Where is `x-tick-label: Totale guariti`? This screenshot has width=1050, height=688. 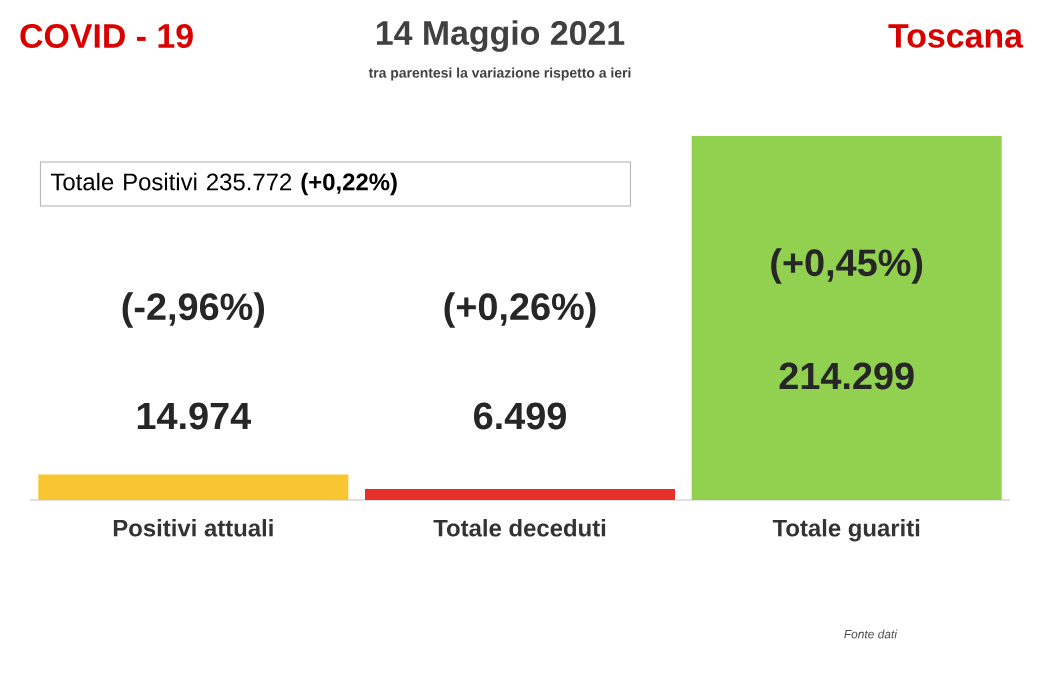
x-tick-label: Totale guariti is located at coordinates (846, 530).